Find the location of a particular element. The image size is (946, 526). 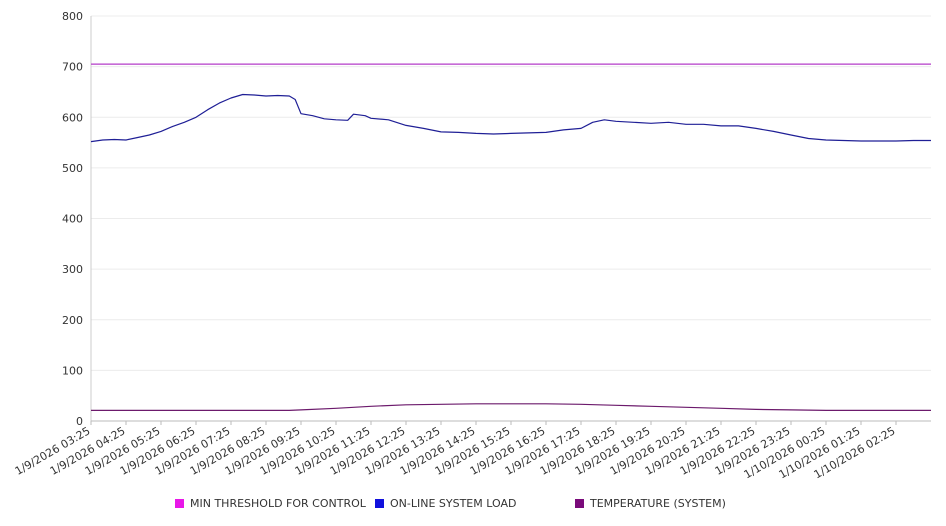

legend-item-system-load: ON-LINE SYSTEM LOAD is located at coordinates (445, 503).